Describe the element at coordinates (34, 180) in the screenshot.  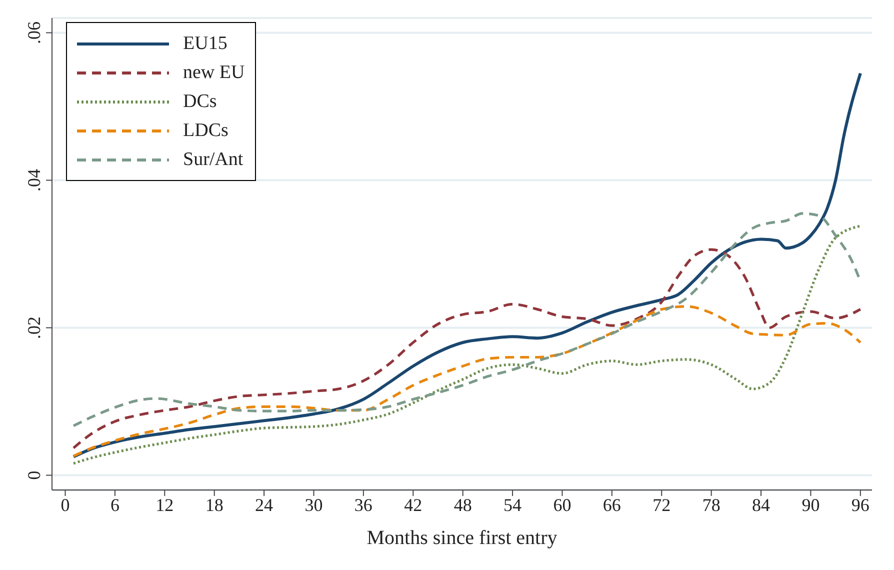
I see `y-tick-label: .04` at that location.